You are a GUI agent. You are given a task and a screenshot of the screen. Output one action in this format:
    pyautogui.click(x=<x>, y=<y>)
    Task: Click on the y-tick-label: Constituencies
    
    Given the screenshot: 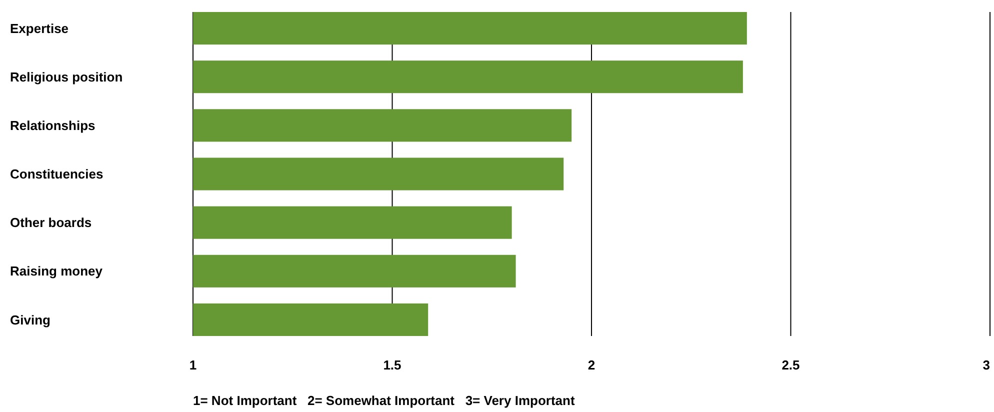 What is the action you would take?
    pyautogui.click(x=57, y=174)
    